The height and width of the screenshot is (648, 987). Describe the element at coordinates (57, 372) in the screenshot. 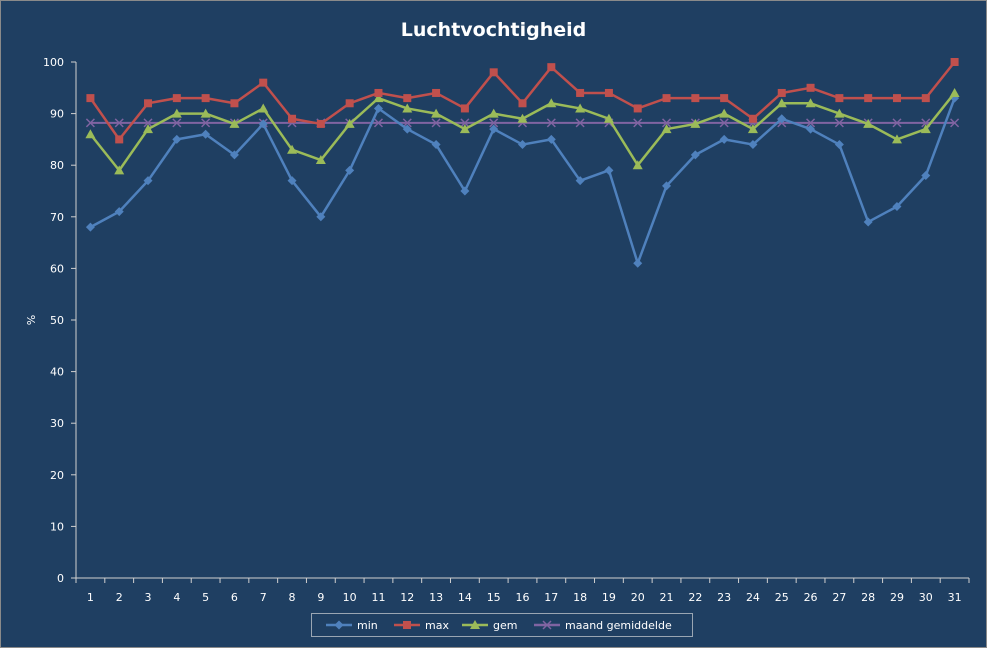

I see `y-tick-label: 40` at that location.